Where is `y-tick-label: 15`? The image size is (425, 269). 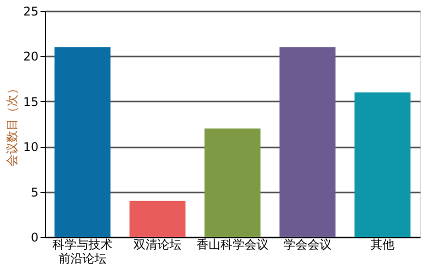 y-tick-label: 15 is located at coordinates (30, 101).